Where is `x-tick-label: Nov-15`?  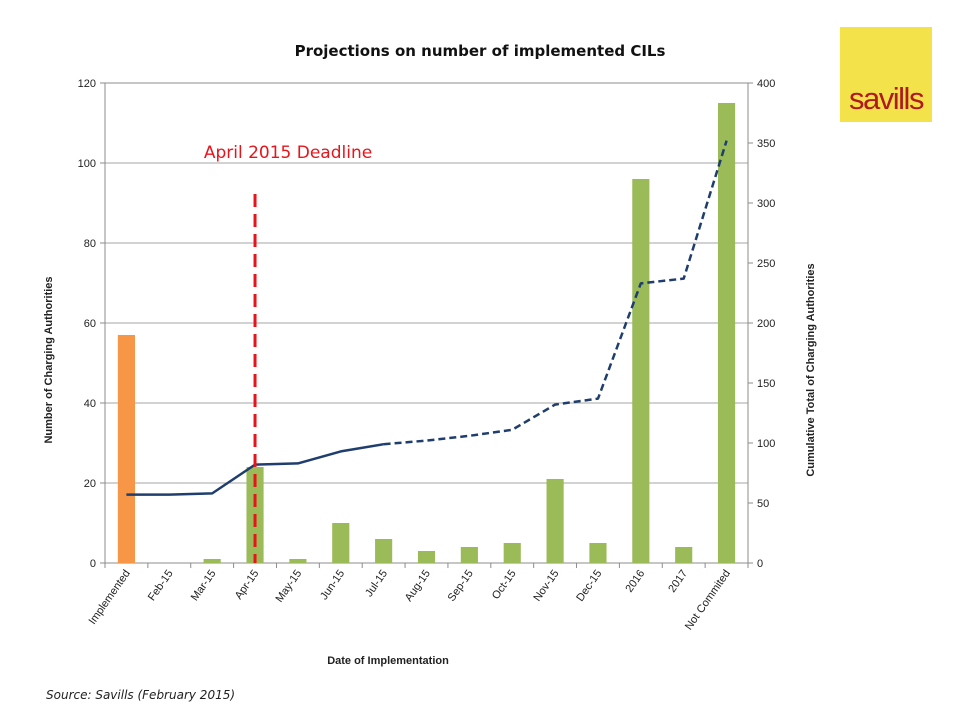
x-tick-label: Nov-15 is located at coordinates (546, 586).